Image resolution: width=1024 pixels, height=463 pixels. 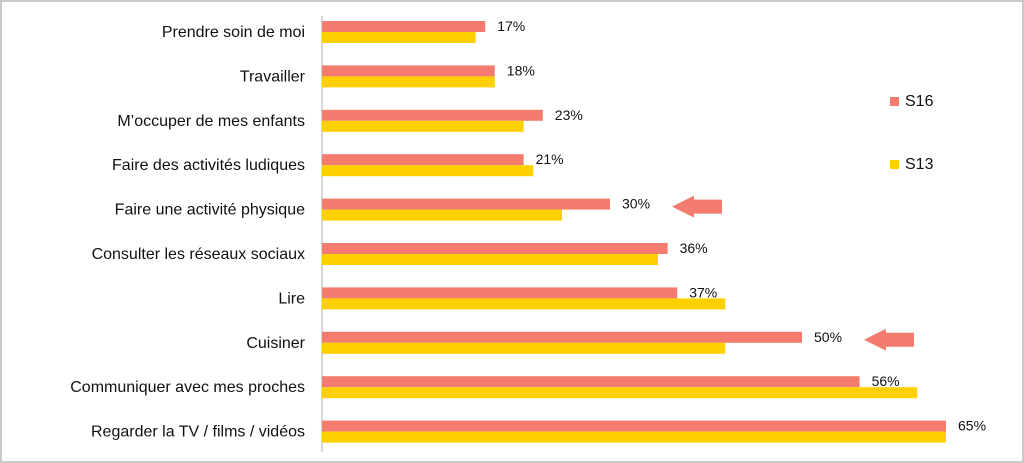 What do you see at coordinates (273, 76) in the screenshot?
I see `category-label: Travailler` at bounding box center [273, 76].